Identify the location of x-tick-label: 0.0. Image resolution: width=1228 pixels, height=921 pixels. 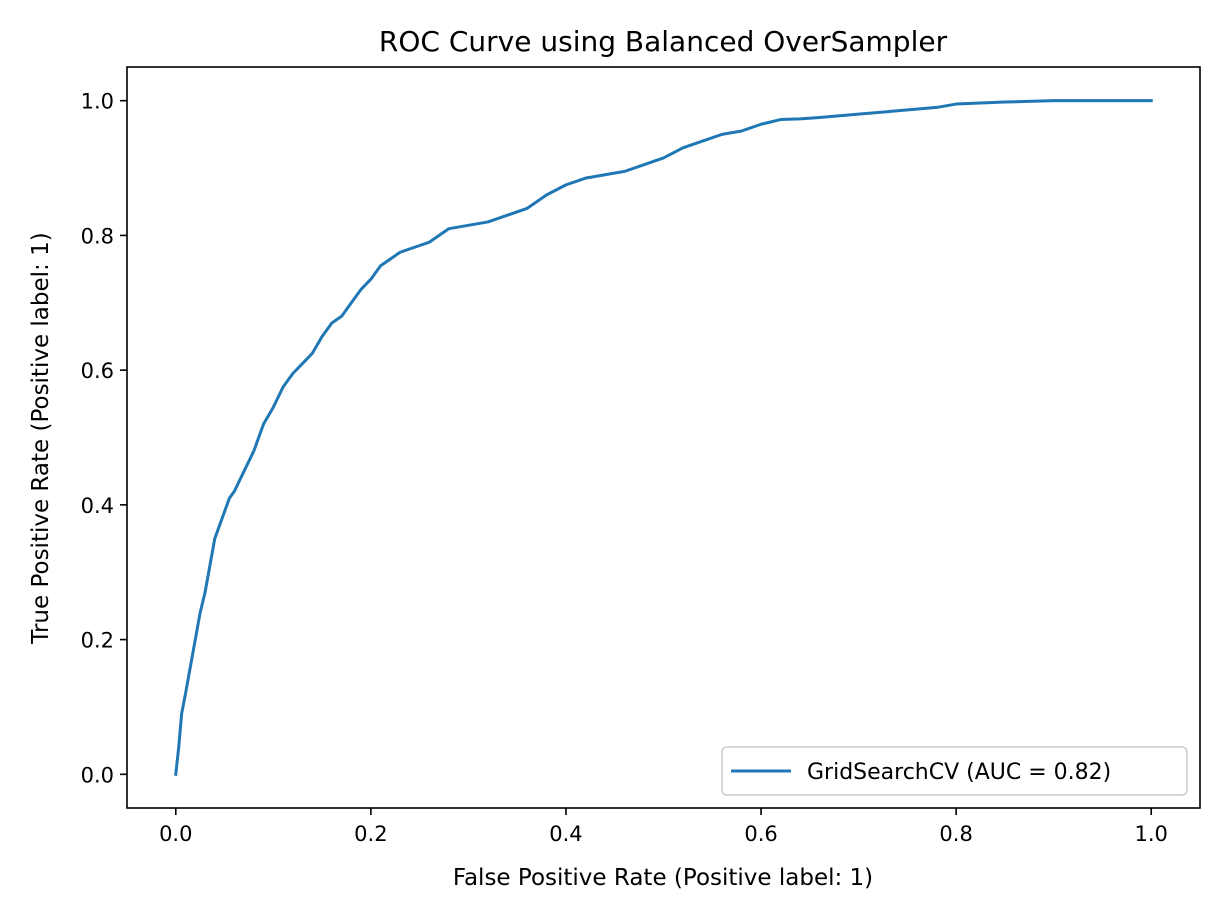
(175, 834).